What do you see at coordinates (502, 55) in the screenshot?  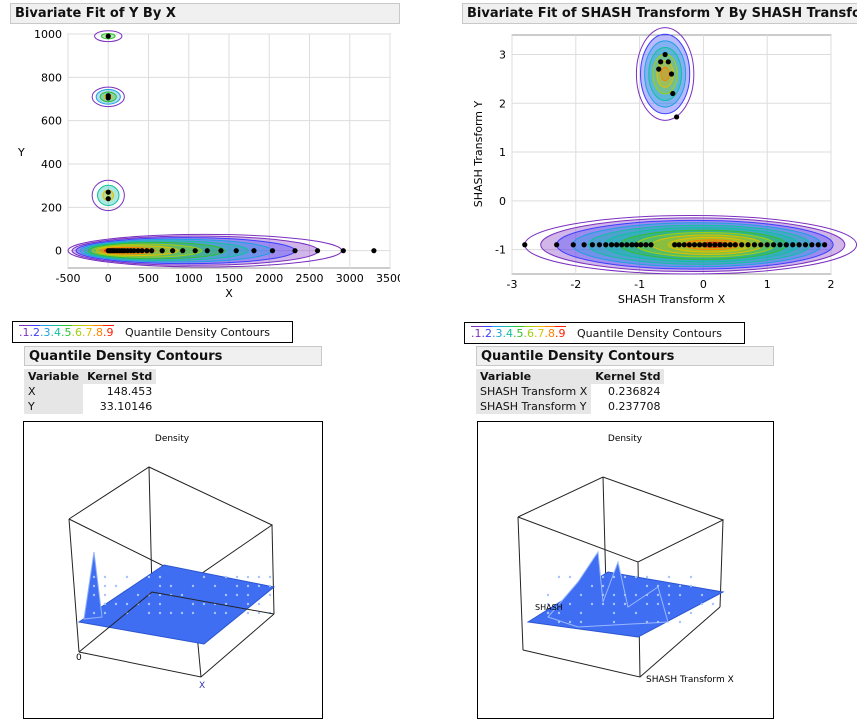 I see `y-tick-label: 3` at bounding box center [502, 55].